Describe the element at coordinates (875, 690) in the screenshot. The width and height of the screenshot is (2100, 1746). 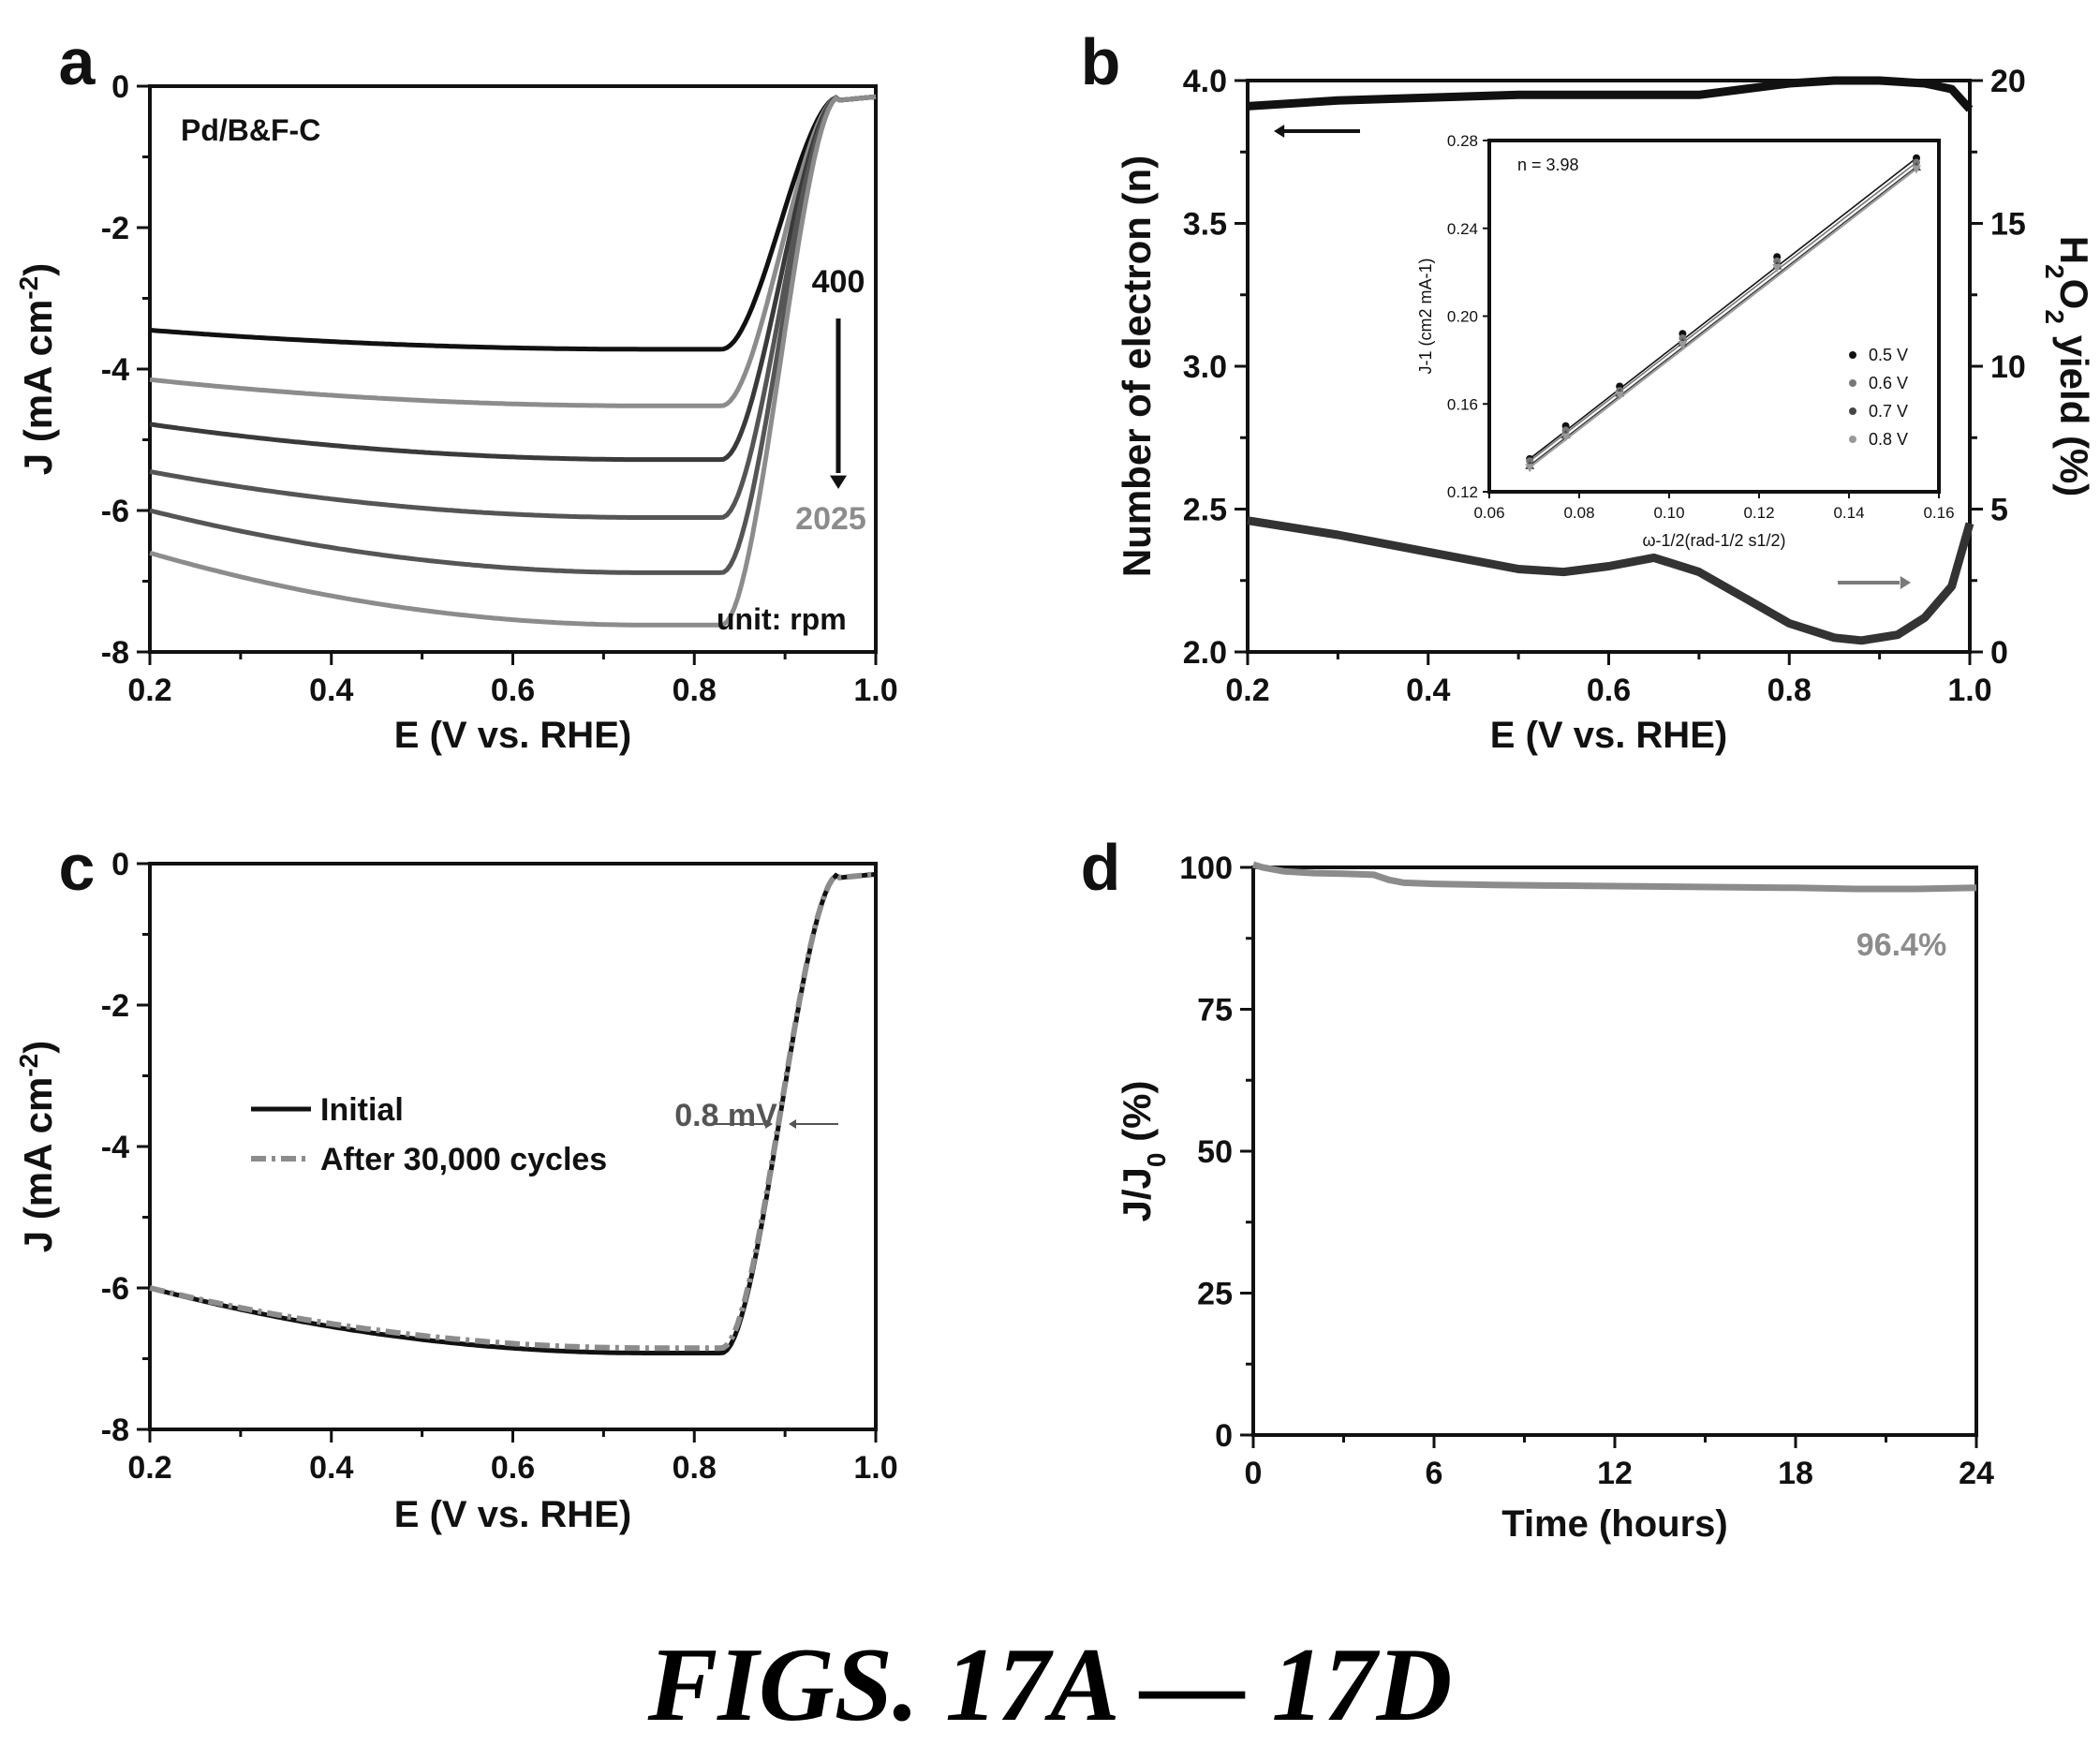
I see `panel-a-xtick-label: 1.0` at that location.